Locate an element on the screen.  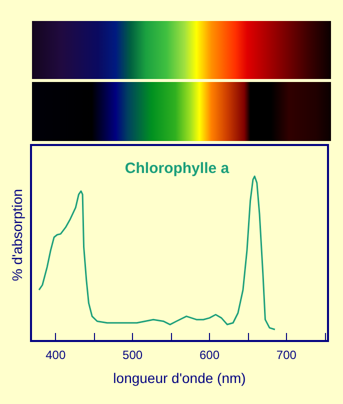
chart-title: Chlorophylle a is located at coordinates (177, 168).